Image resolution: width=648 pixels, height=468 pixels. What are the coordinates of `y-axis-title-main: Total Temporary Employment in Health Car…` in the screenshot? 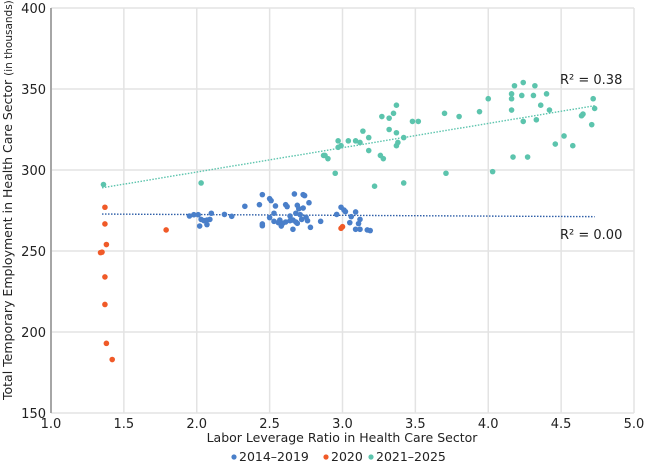 It's located at (7, 240).